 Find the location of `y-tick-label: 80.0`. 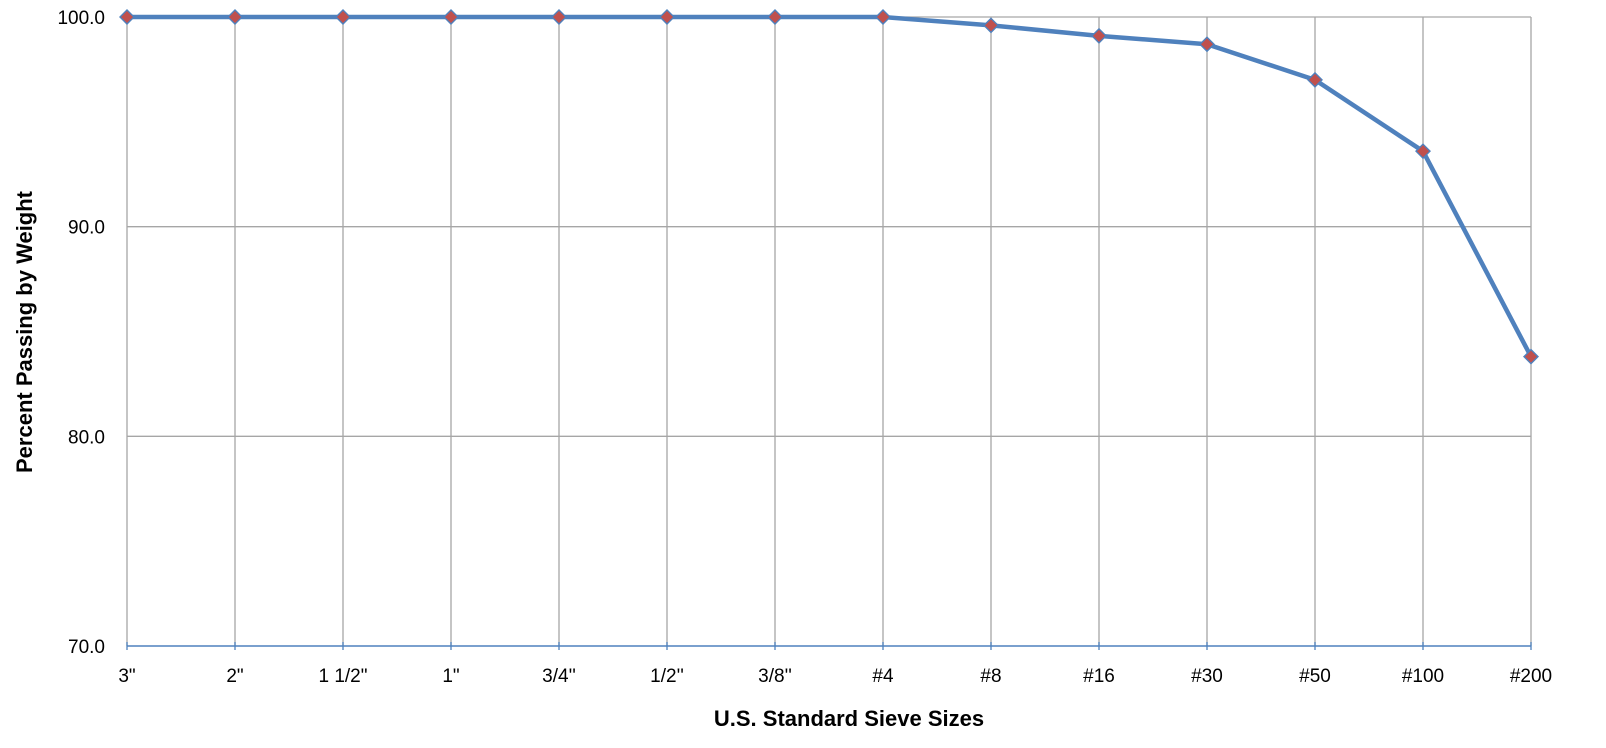

y-tick-label: 80.0 is located at coordinates (86, 437).